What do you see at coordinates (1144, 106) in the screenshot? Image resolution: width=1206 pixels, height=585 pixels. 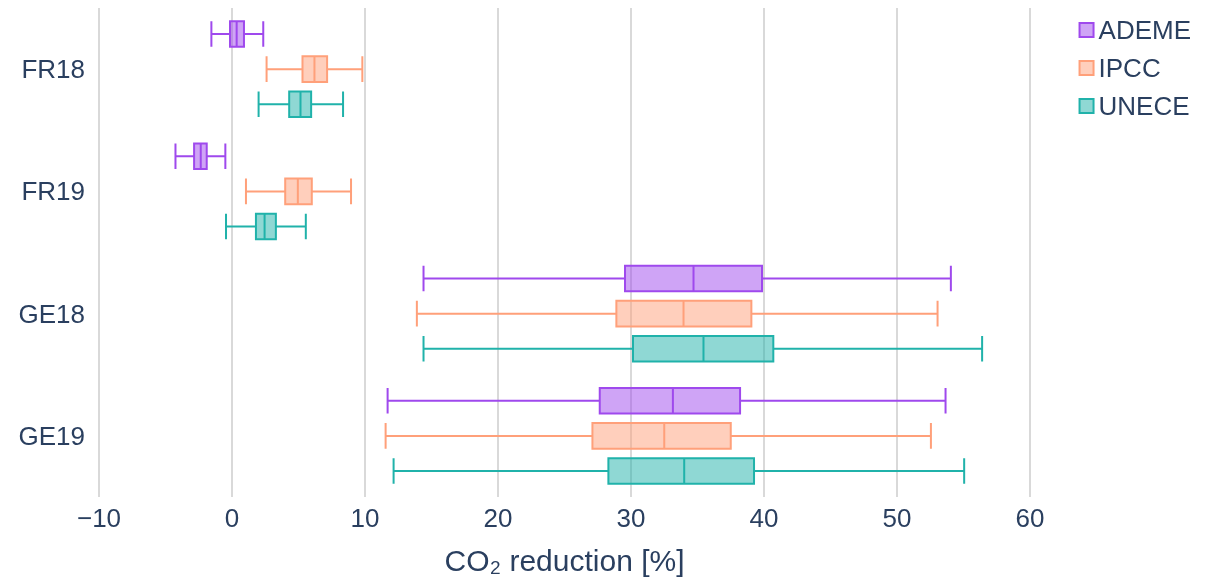 I see `legend-label: UNECE` at bounding box center [1144, 106].